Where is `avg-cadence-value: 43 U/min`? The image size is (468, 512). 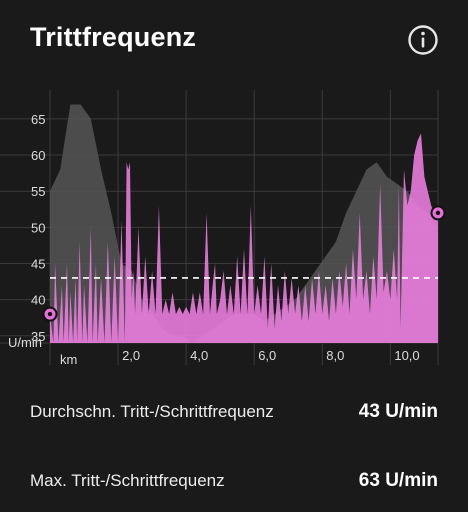 avg-cadence-value: 43 U/min is located at coordinates (398, 411).